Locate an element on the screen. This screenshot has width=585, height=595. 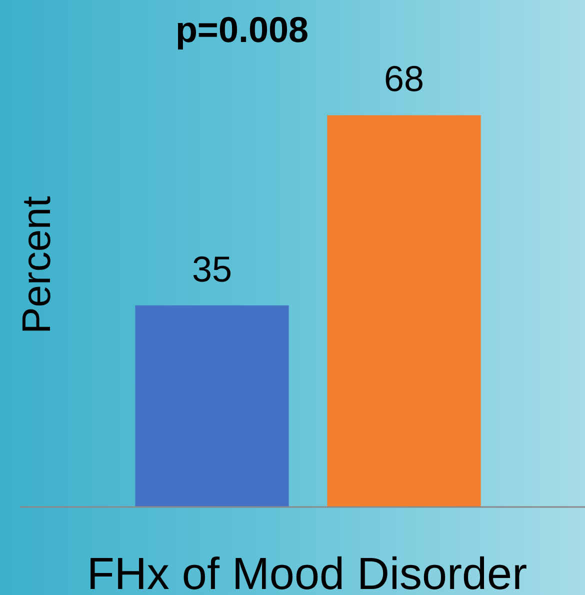
annotation: p=0.008 is located at coordinates (242, 29).